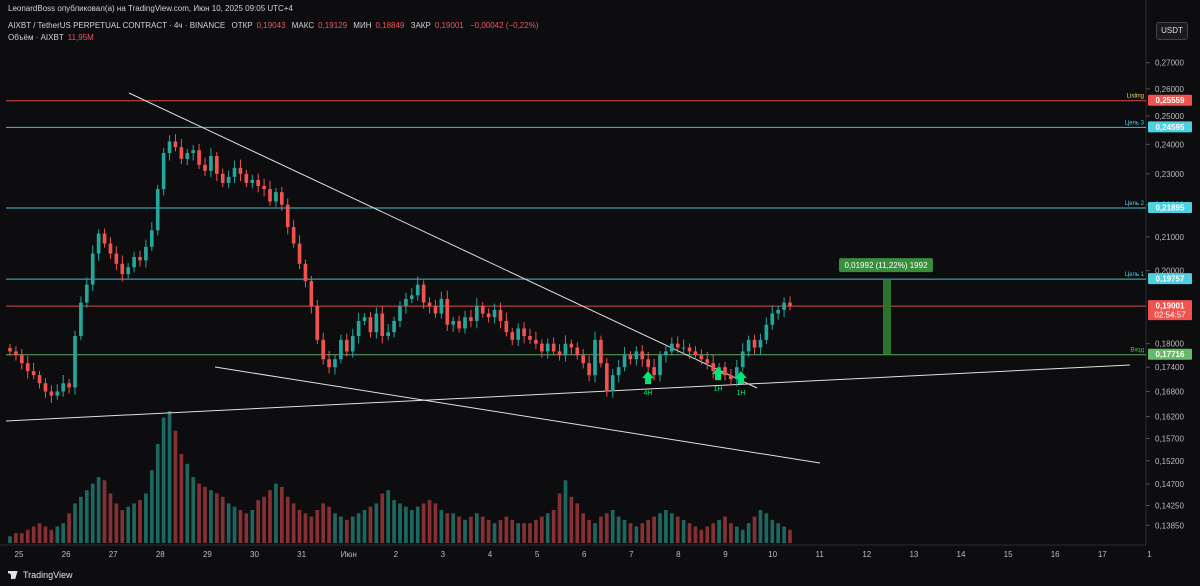  Describe the element at coordinates (504, 25) in the screenshot. I see `change-value: −0,00042 (−0,22%)` at that location.